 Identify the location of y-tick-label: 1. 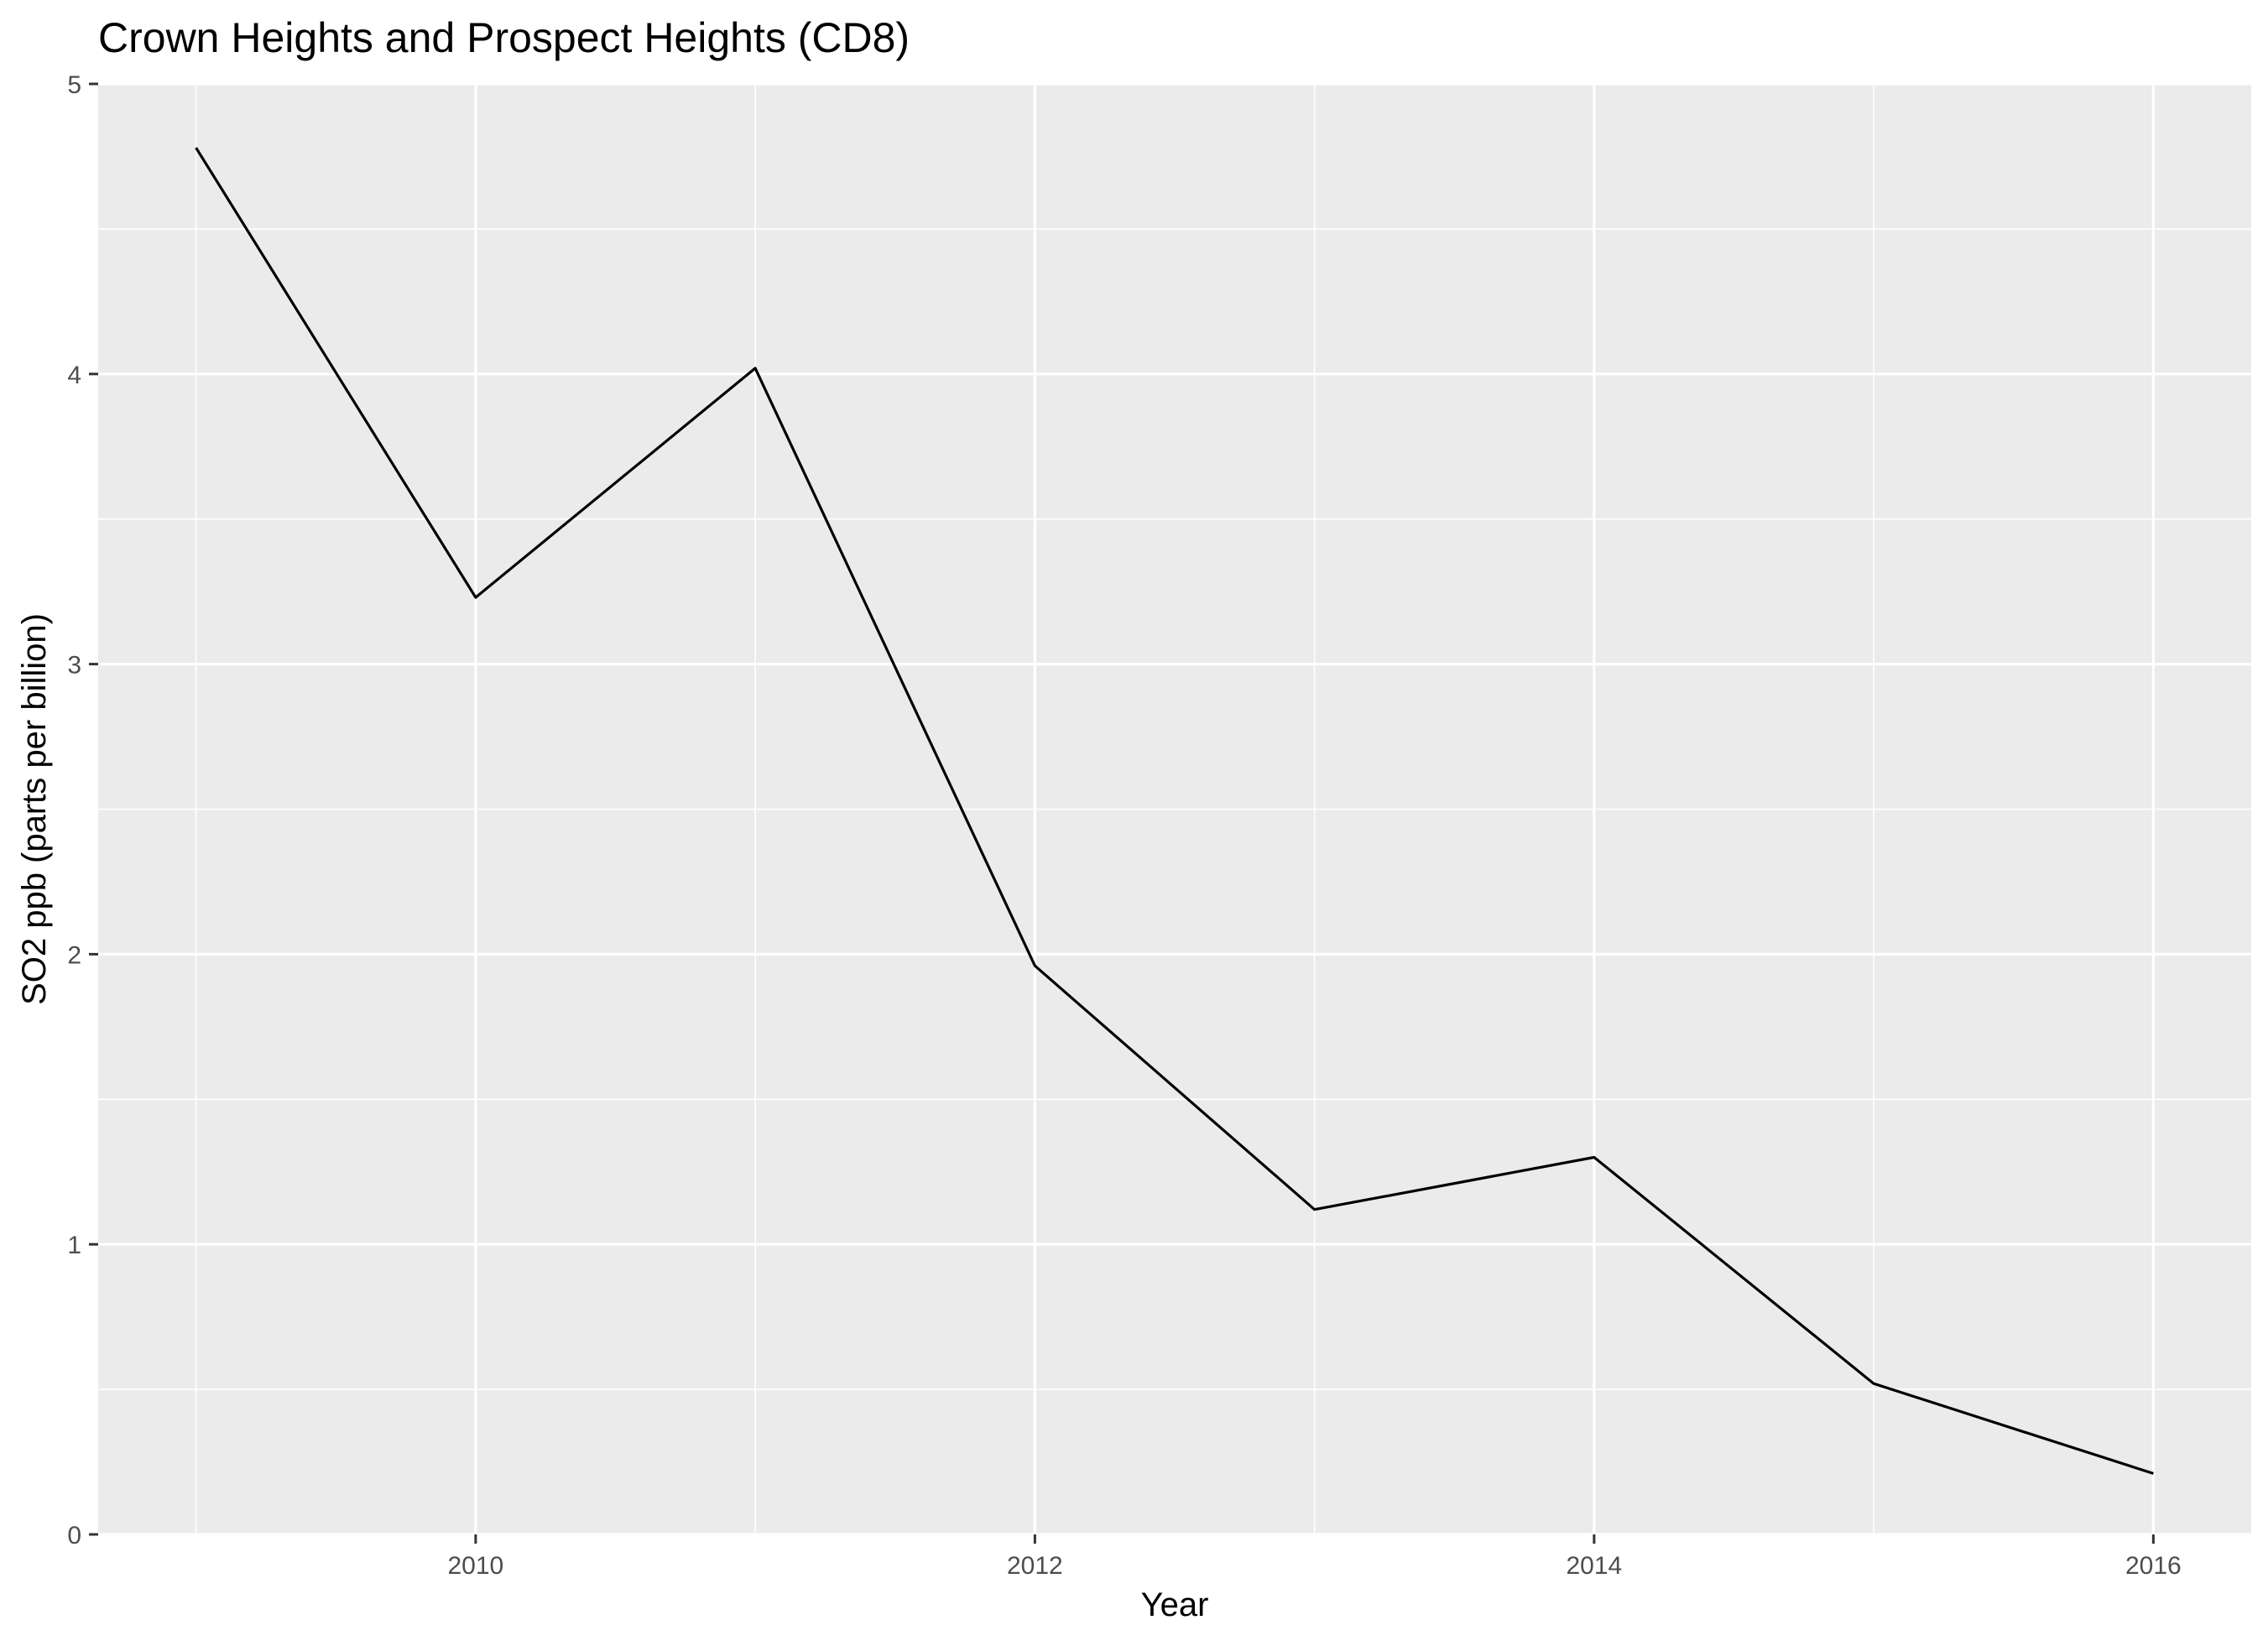
(74, 1246).